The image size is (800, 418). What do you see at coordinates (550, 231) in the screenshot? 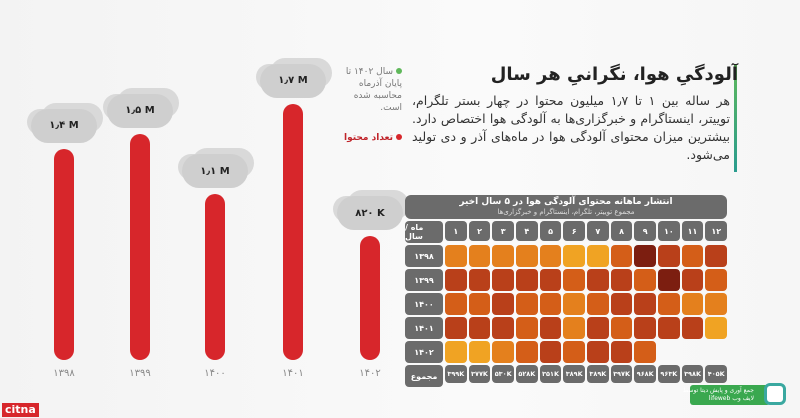
I see `month-header: ۵` at bounding box center [550, 231].